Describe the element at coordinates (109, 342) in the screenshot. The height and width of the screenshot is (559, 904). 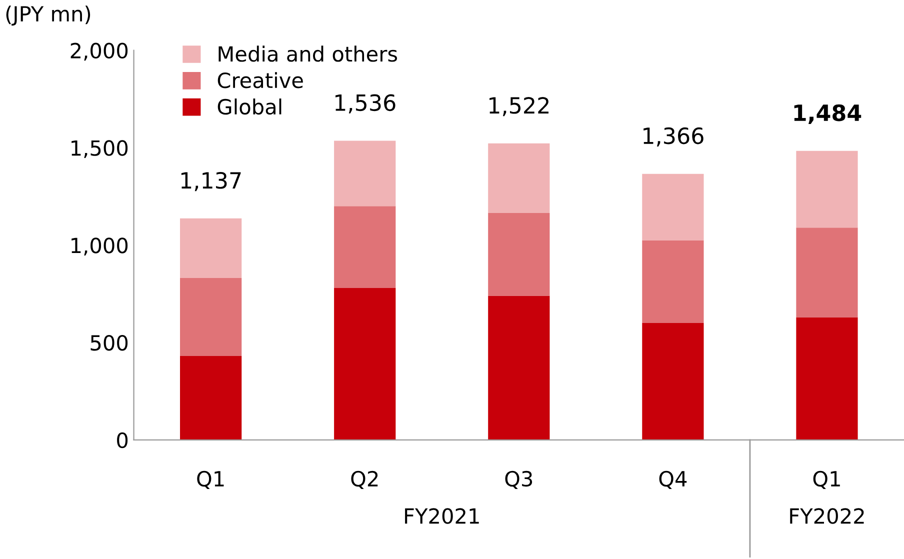
I see `y-tick-label: 500` at that location.